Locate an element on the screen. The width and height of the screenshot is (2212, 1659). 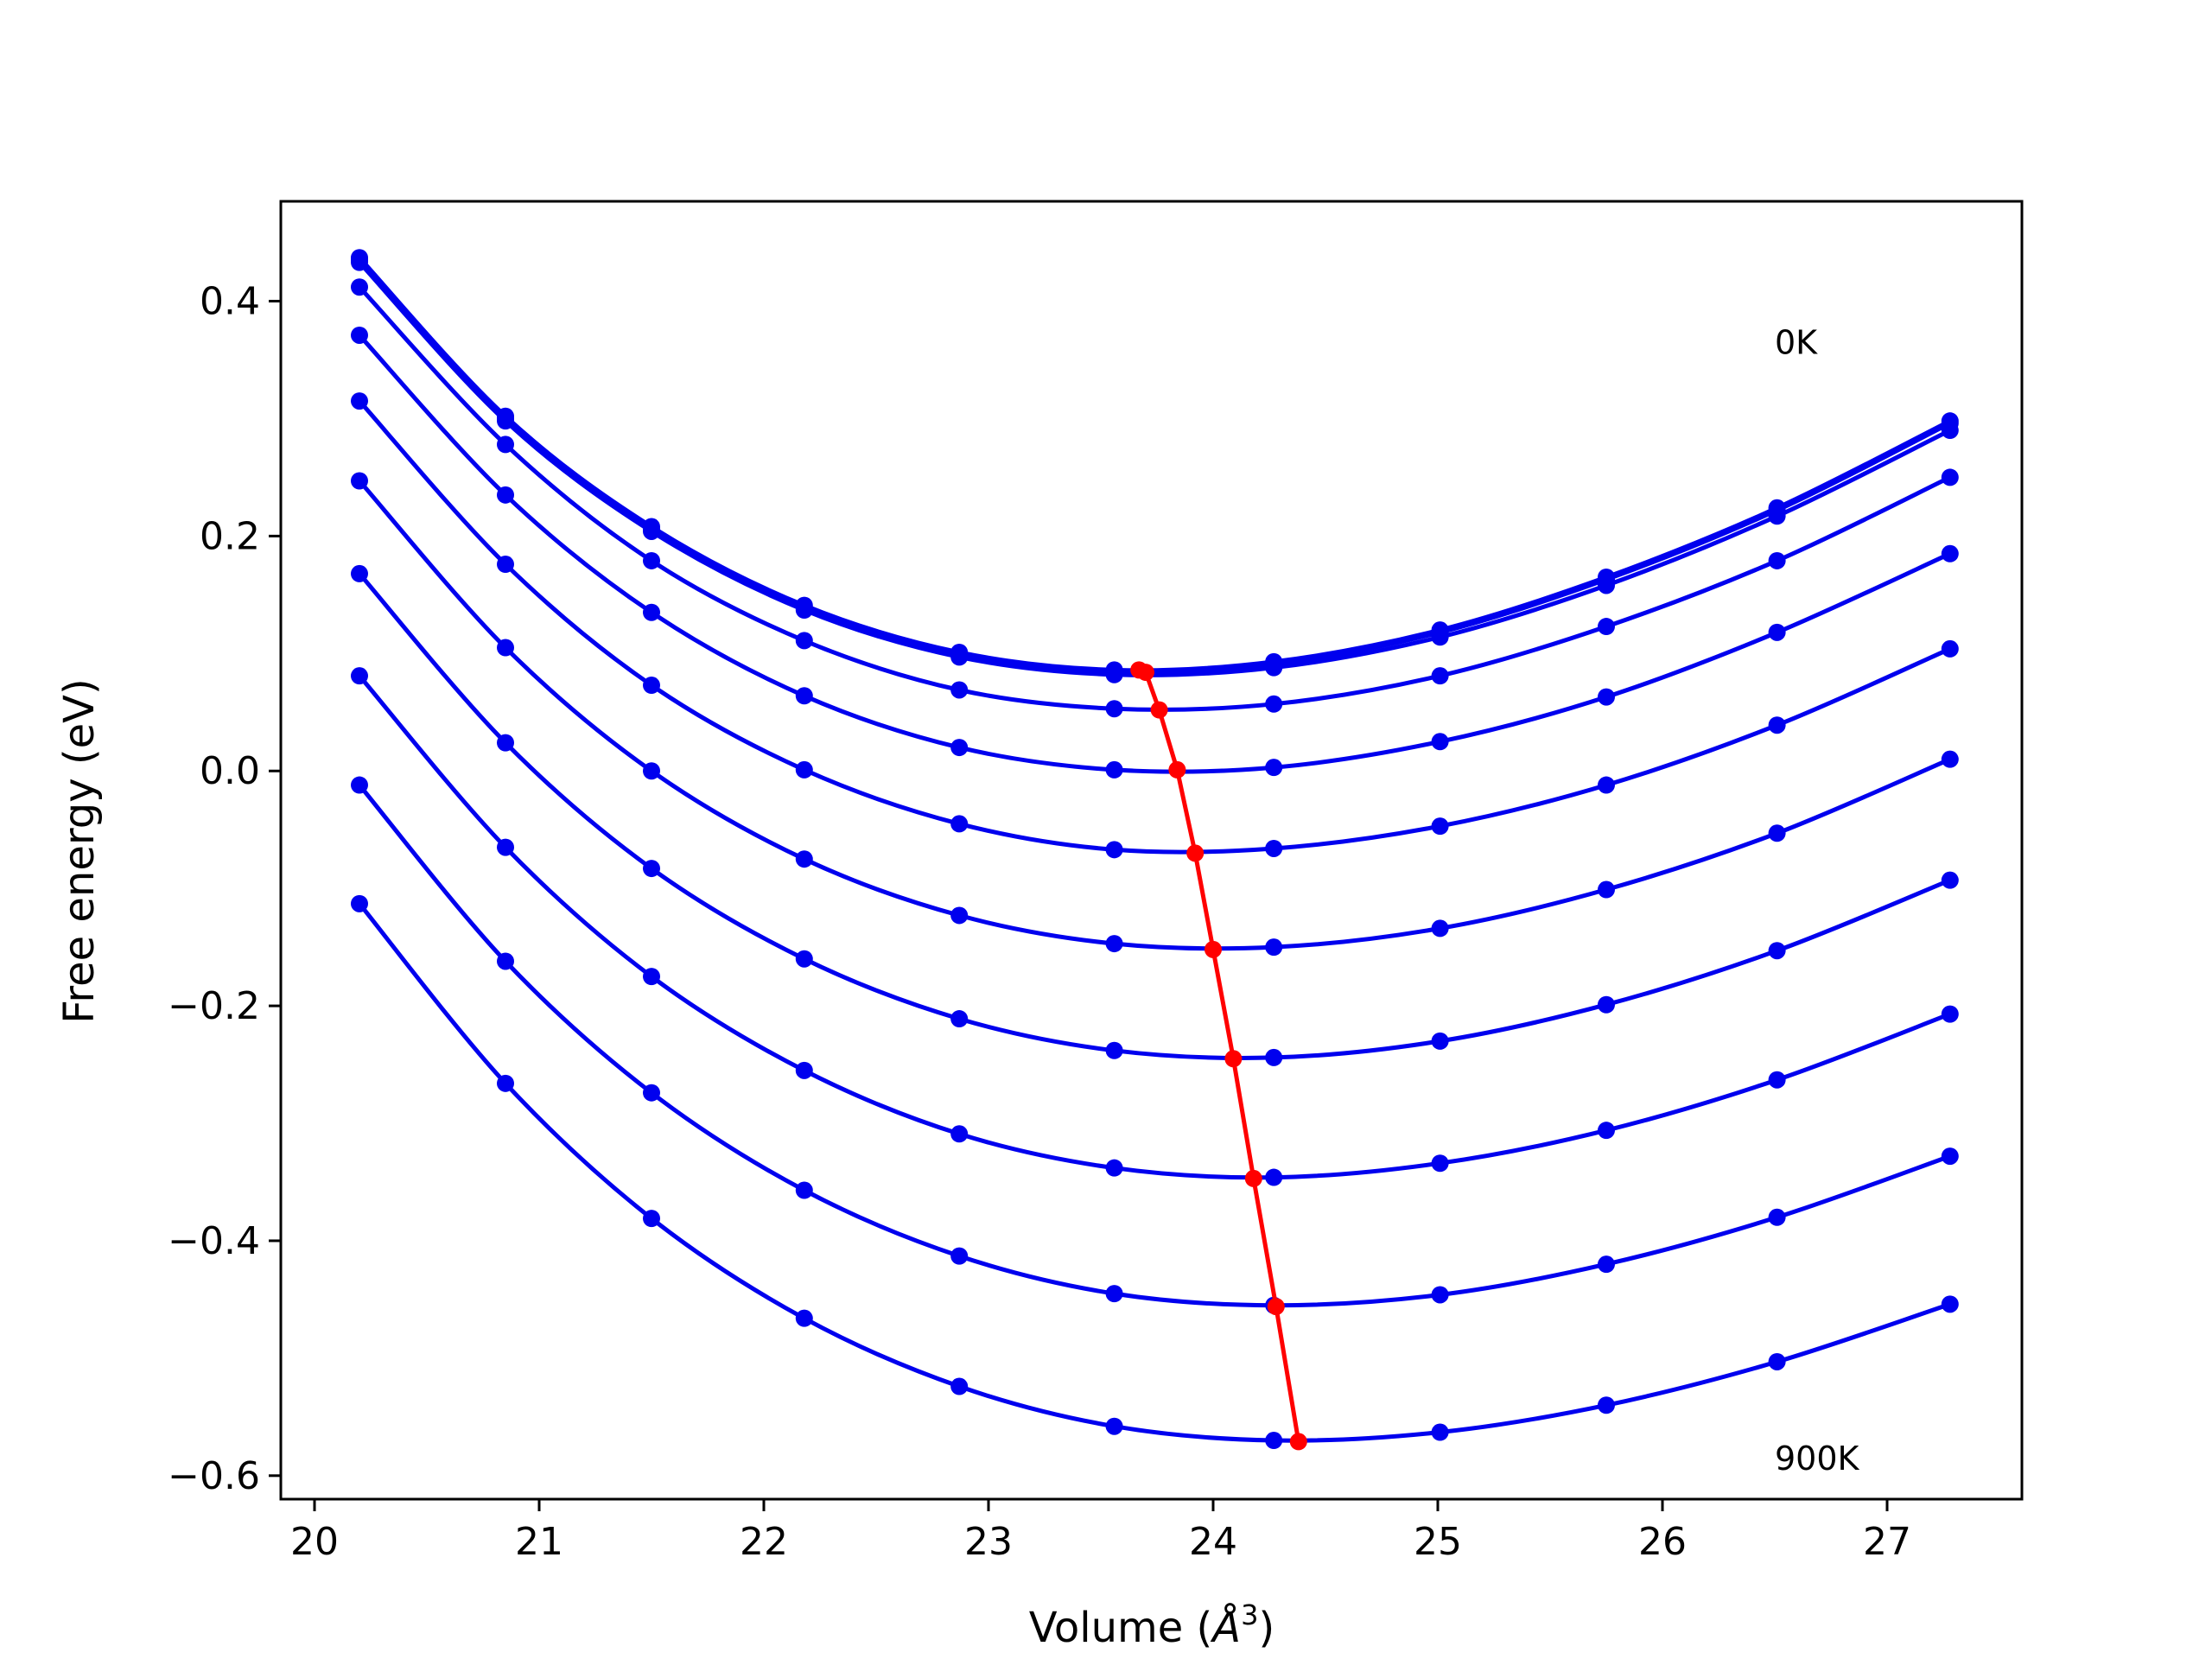
x-axis-title: Volume (Å3) is located at coordinates (1151, 1625).